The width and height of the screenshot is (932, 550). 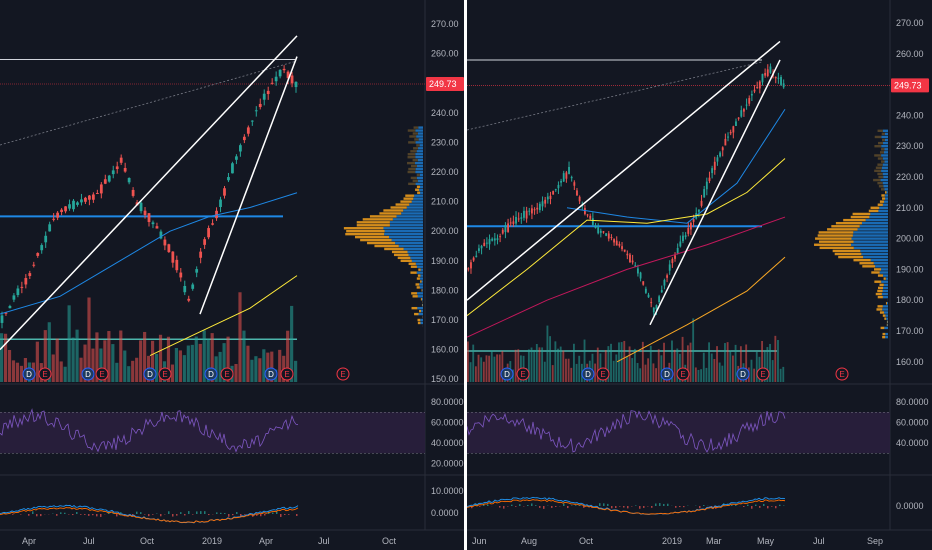 What do you see at coordinates (465, 275) in the screenshot?
I see `pane-separator` at bounding box center [465, 275].